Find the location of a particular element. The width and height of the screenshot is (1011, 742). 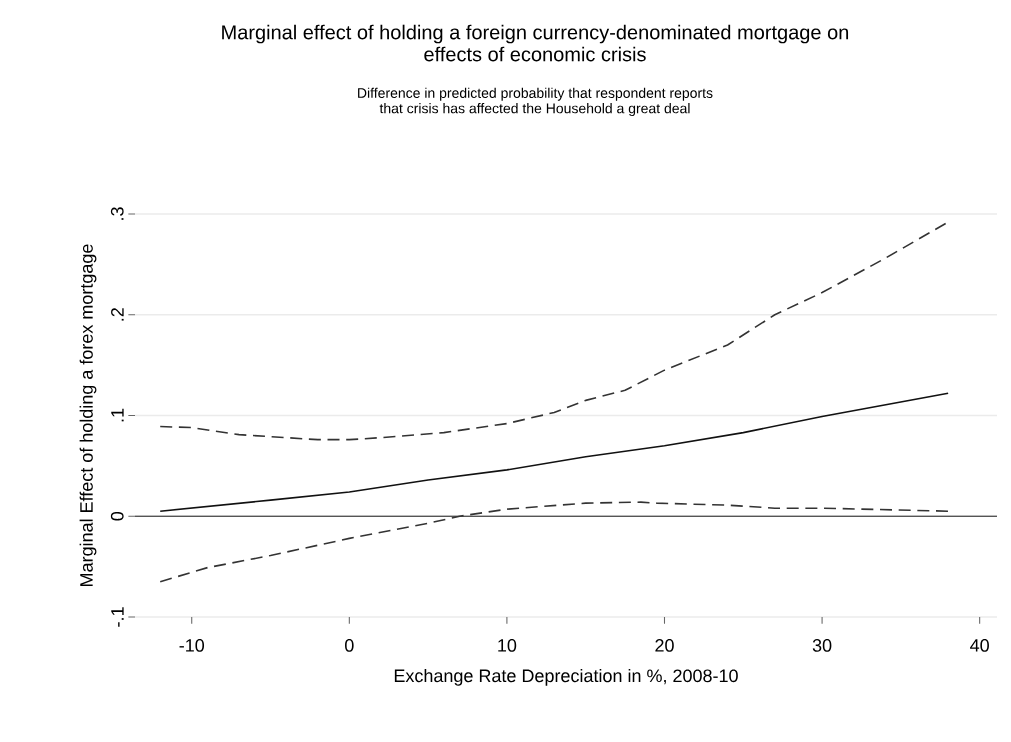

x-tick-label: 20 is located at coordinates (664, 645).